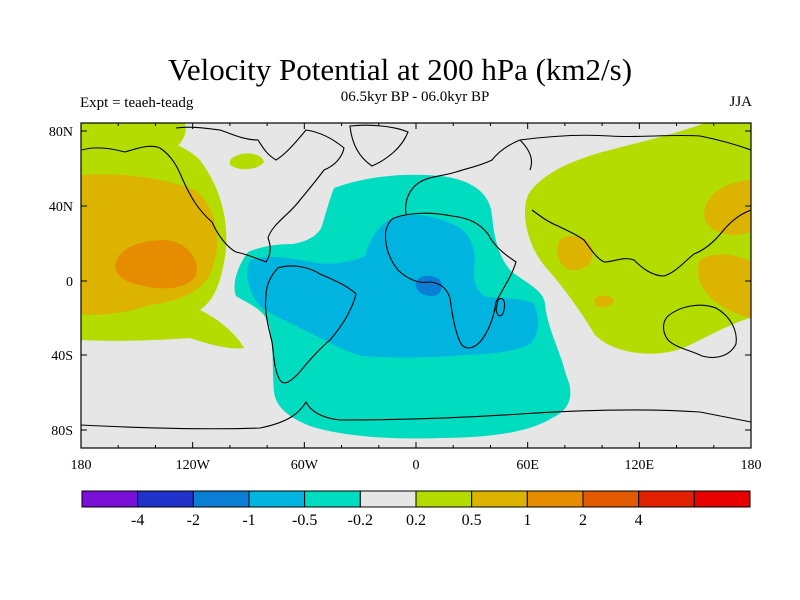  What do you see at coordinates (416, 520) in the screenshot?
I see `colorbar-label: 0.2` at bounding box center [416, 520].